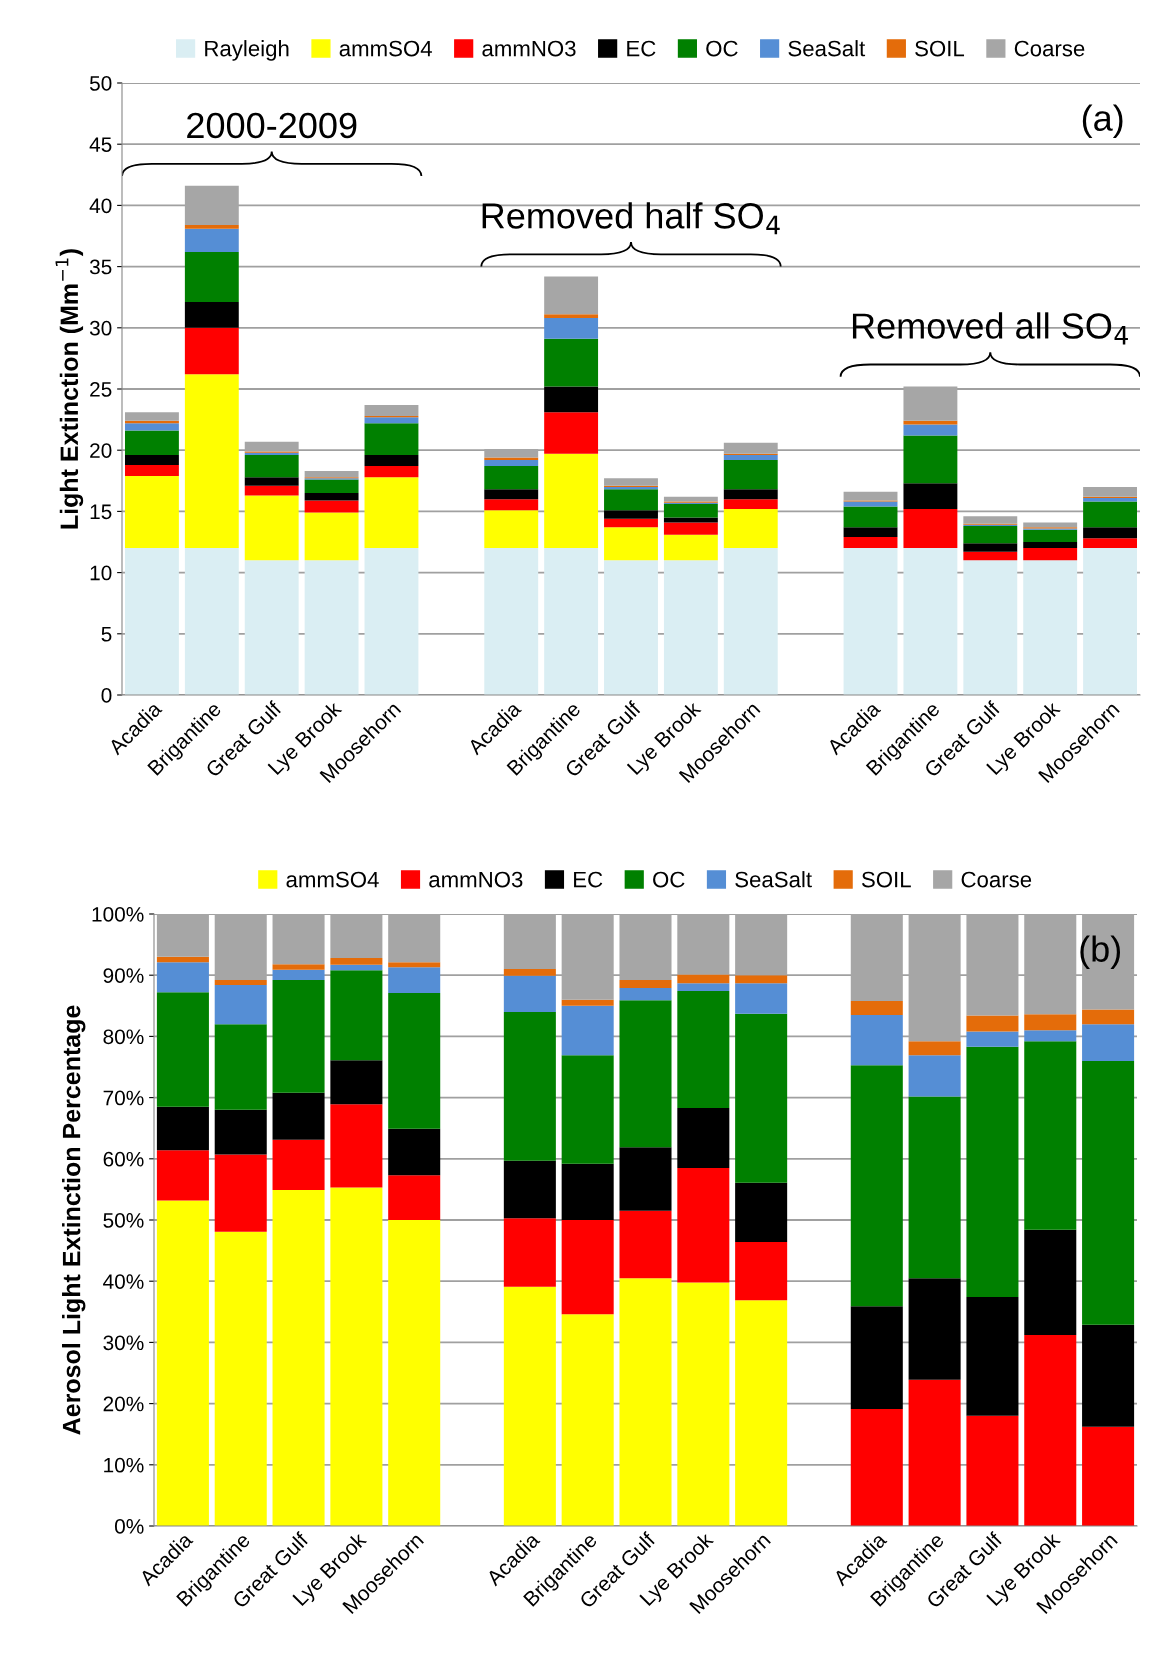 This screenshot has height=1662, width=1151. What do you see at coordinates (123, 1037) in the screenshot?
I see `y-tick-label: 80%` at bounding box center [123, 1037].